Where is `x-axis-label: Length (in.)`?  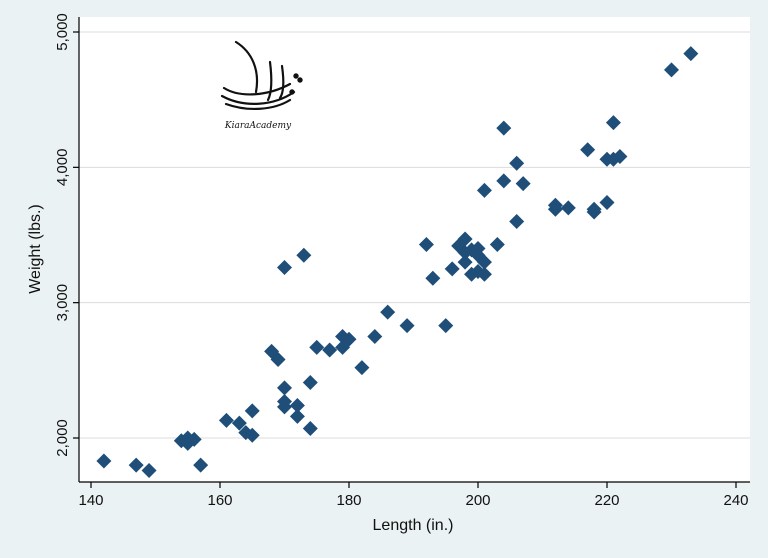
x-axis-label: Length (in.) is located at coordinates (413, 525).